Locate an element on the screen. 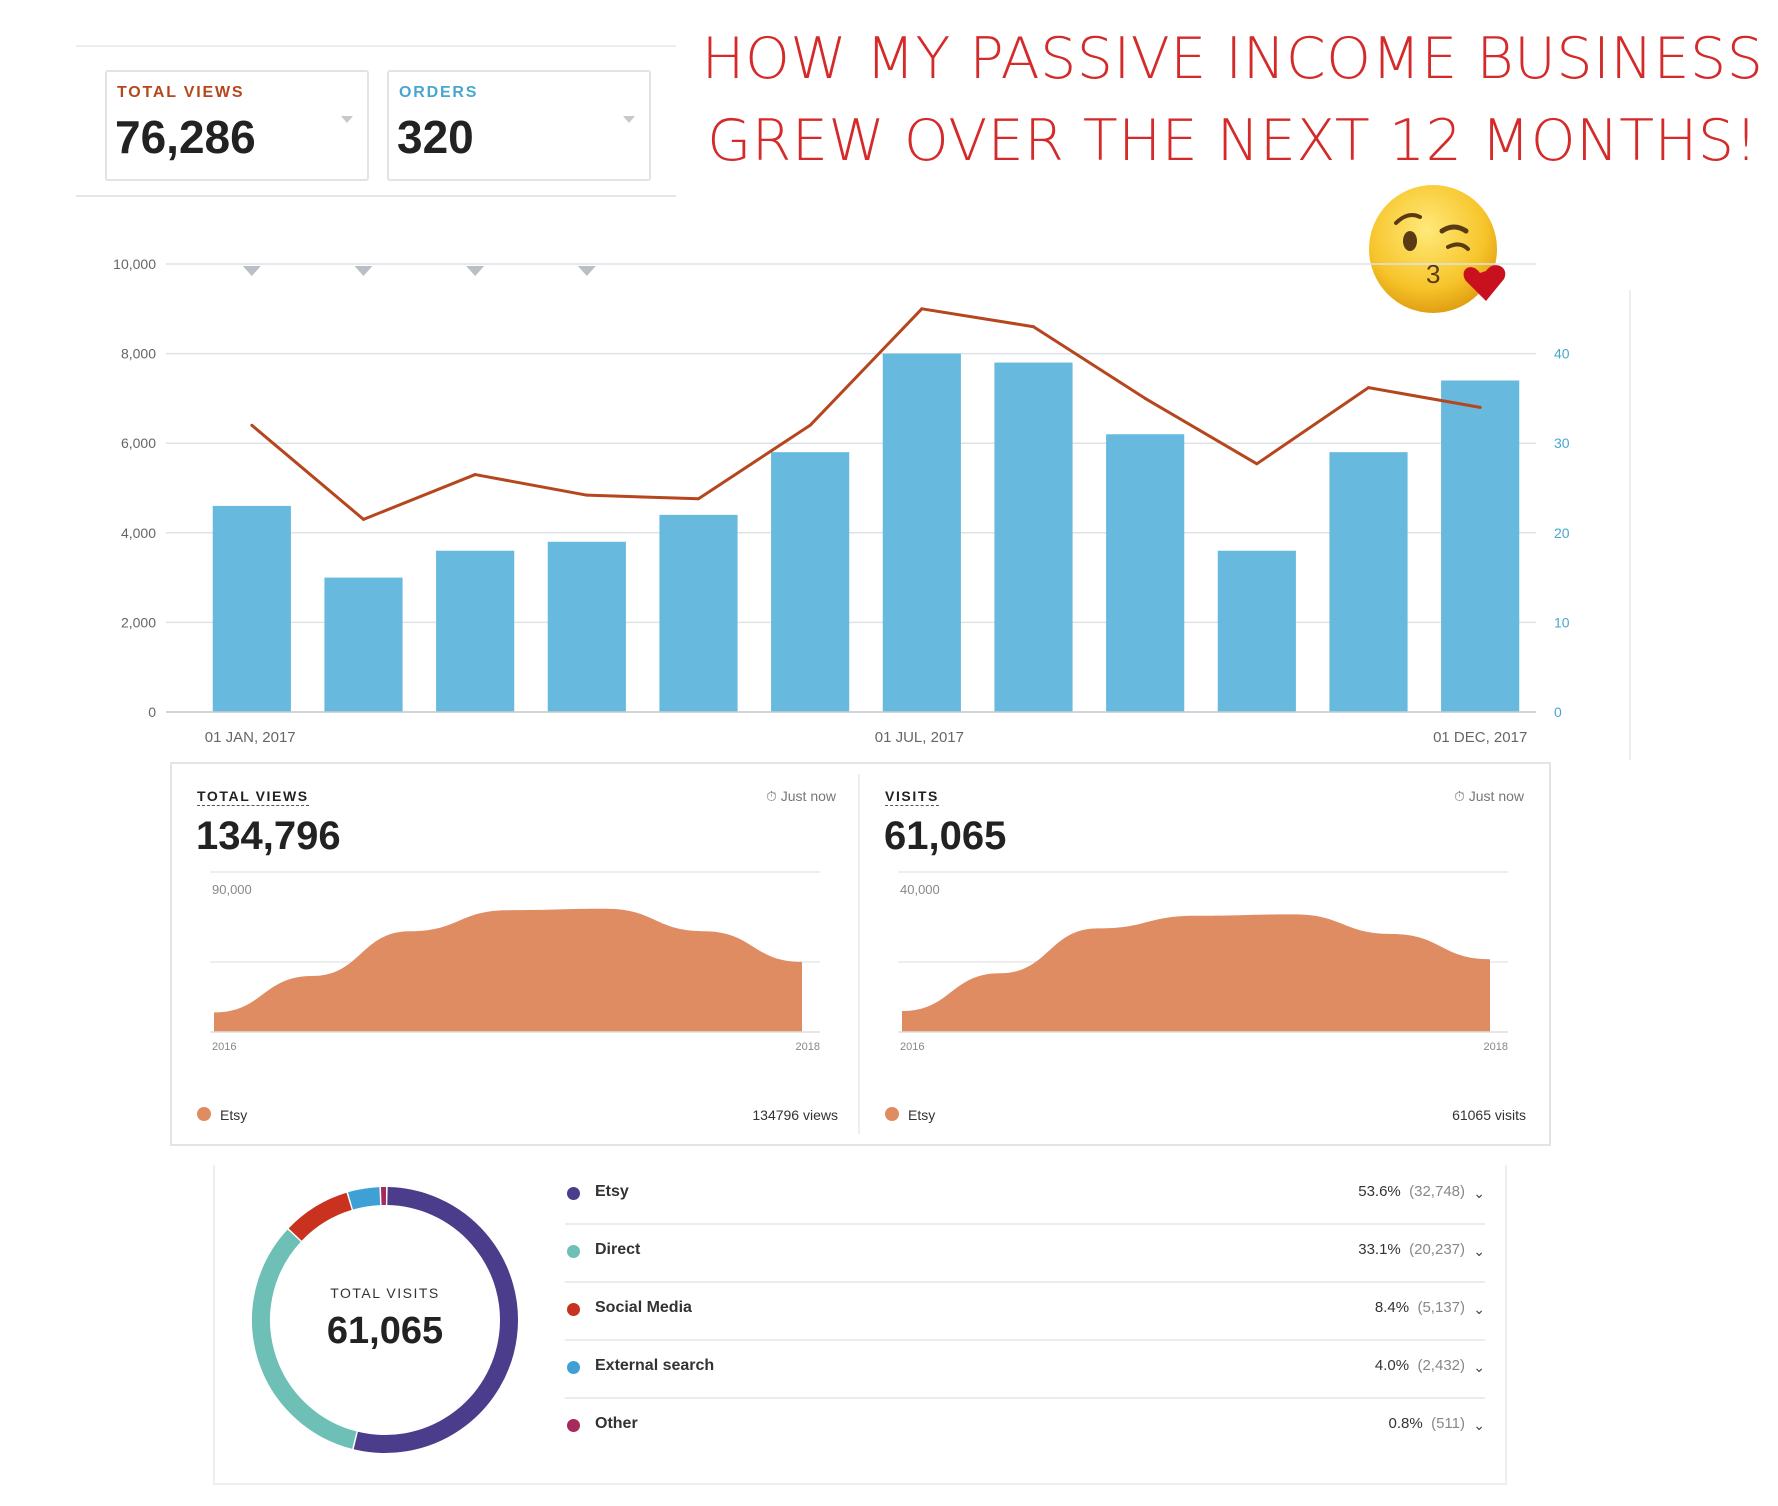 Image resolution: width=1778 pixels, height=1506 pixels. total-views-label: TOTAL VIEWS is located at coordinates (181, 92).